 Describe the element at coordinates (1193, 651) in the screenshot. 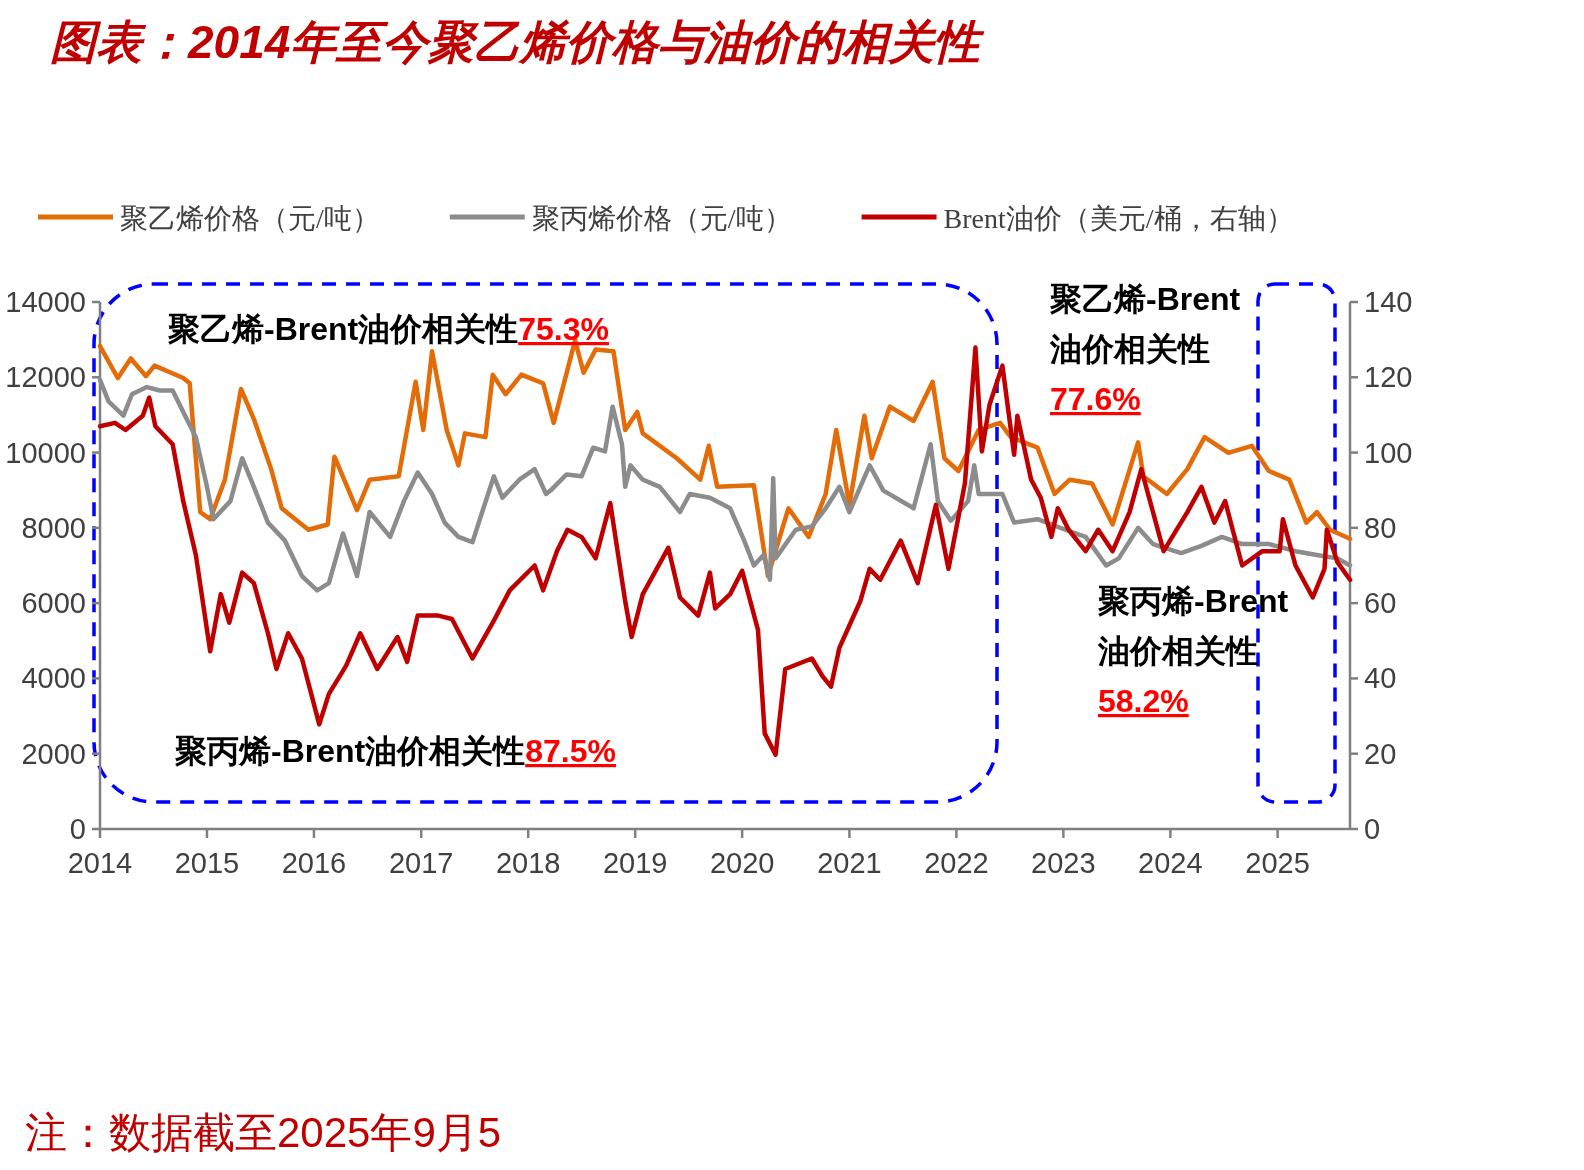

I see `annotation: 聚丙烯-Brent 油价相关性 58.2%` at that location.